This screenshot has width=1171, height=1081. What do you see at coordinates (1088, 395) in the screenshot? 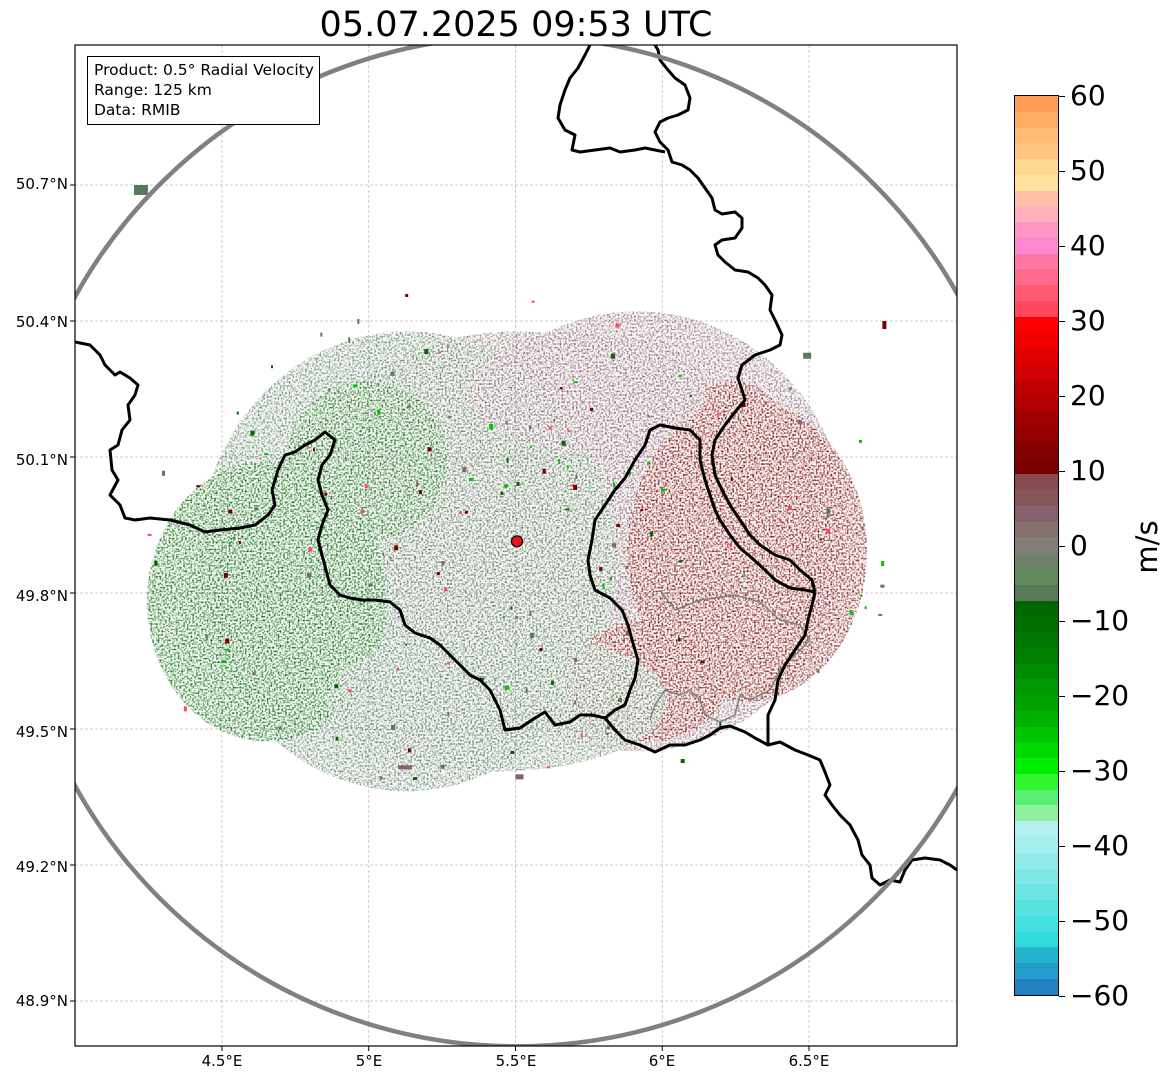
I see `colorbar-tick-label: 20` at bounding box center [1088, 395].